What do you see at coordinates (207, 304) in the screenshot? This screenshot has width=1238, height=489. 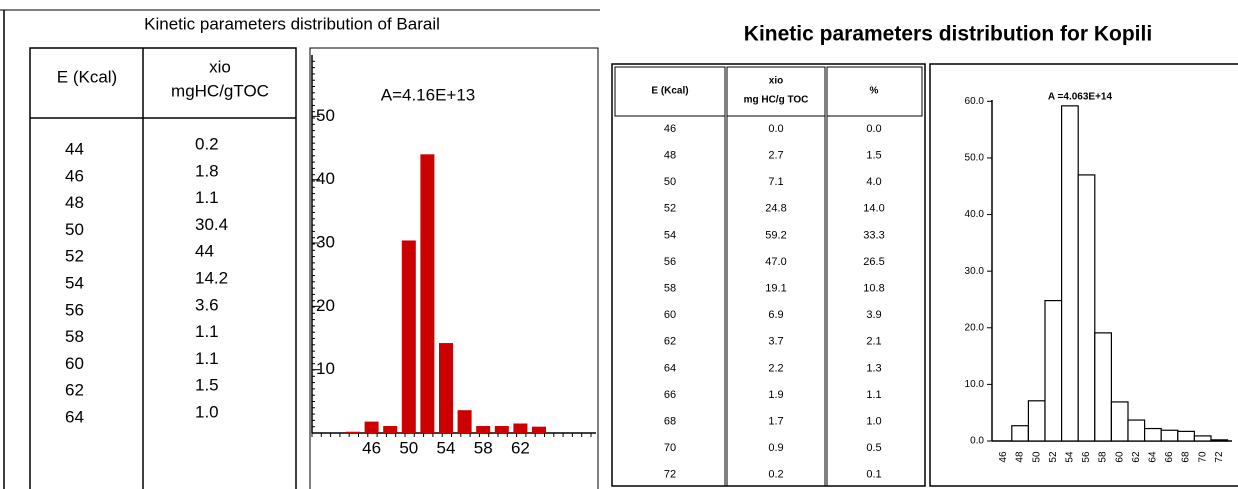 I see `table-cell: 3.6` at bounding box center [207, 304].